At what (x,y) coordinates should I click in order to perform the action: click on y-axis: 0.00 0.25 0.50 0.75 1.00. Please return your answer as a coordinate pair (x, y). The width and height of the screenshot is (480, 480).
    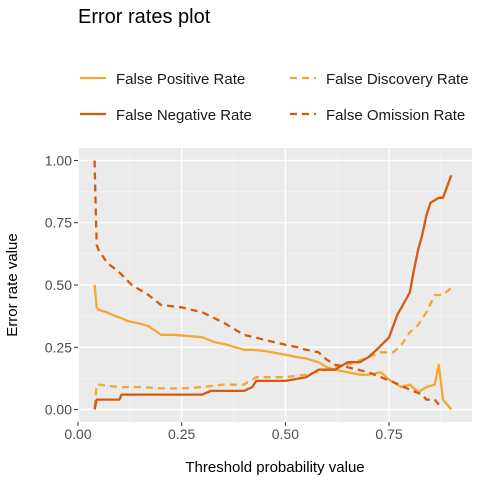
    Looking at the image, I should click on (61, 285).